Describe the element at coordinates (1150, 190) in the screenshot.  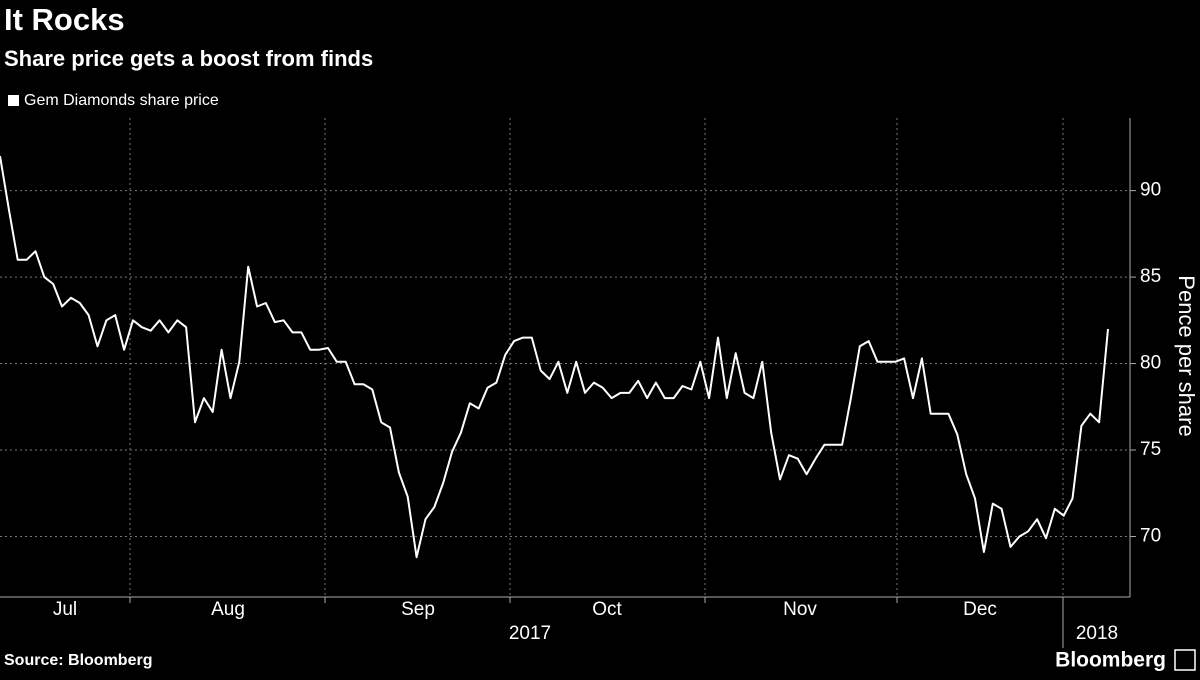
I see `y-tick-label: 90` at that location.